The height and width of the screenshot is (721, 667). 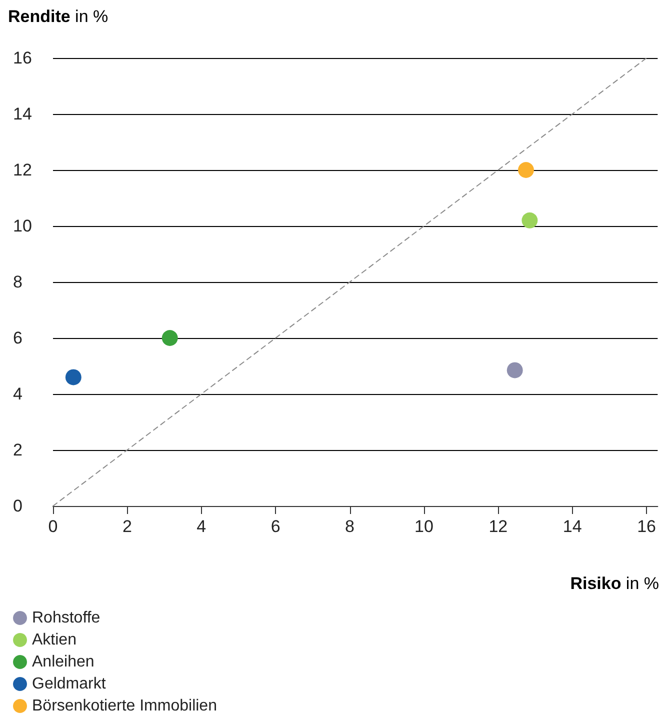 What do you see at coordinates (201, 526) in the screenshot?
I see `x-tick-label: 4` at bounding box center [201, 526].